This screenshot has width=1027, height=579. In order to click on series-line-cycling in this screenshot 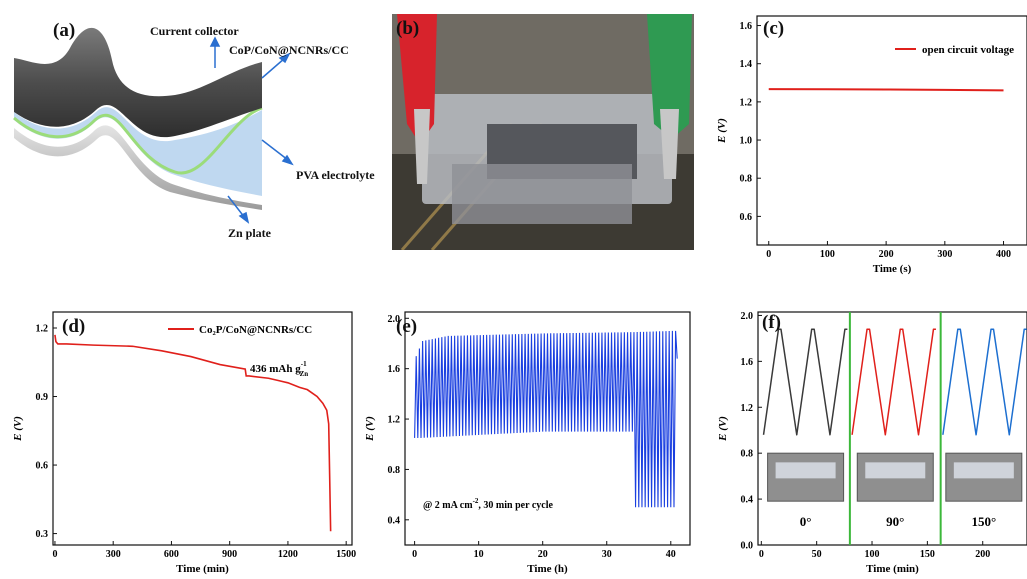, I will do `click(546, 419)`.